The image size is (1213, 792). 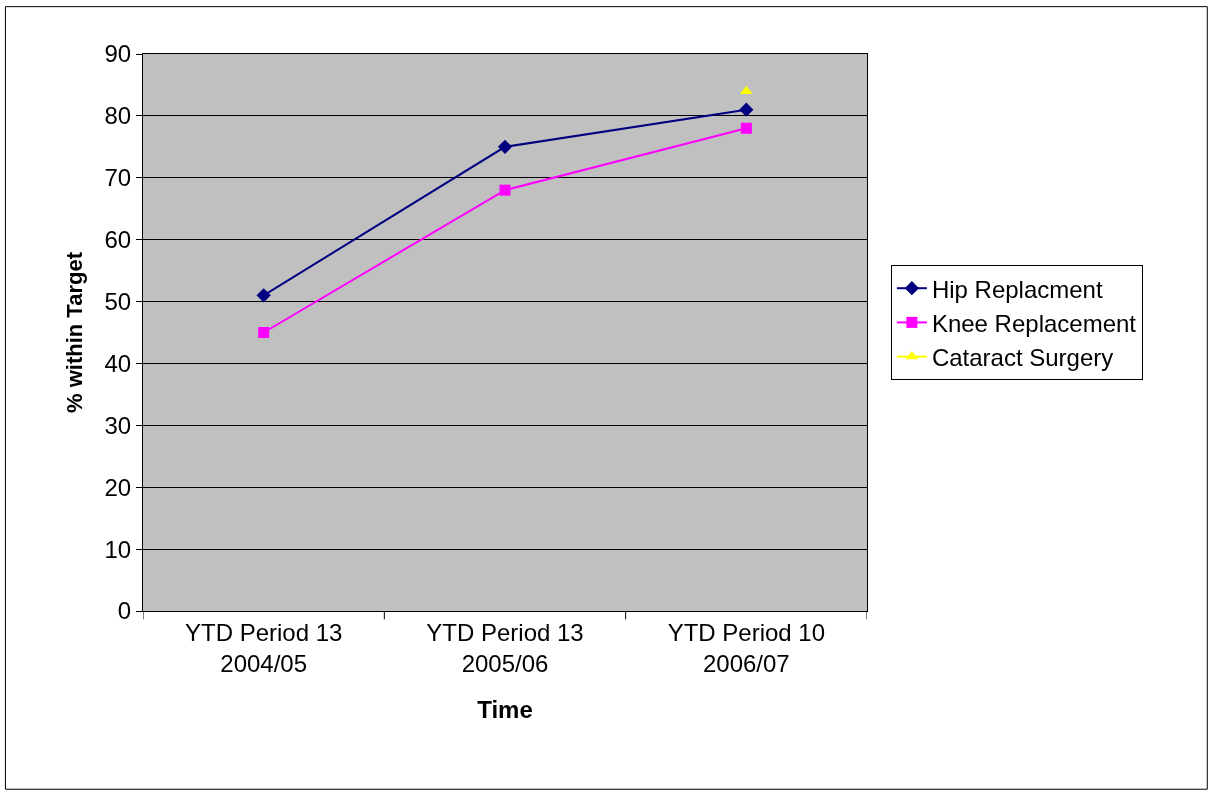 What do you see at coordinates (118, 487) in the screenshot?
I see `y-tick-label: 20` at bounding box center [118, 487].